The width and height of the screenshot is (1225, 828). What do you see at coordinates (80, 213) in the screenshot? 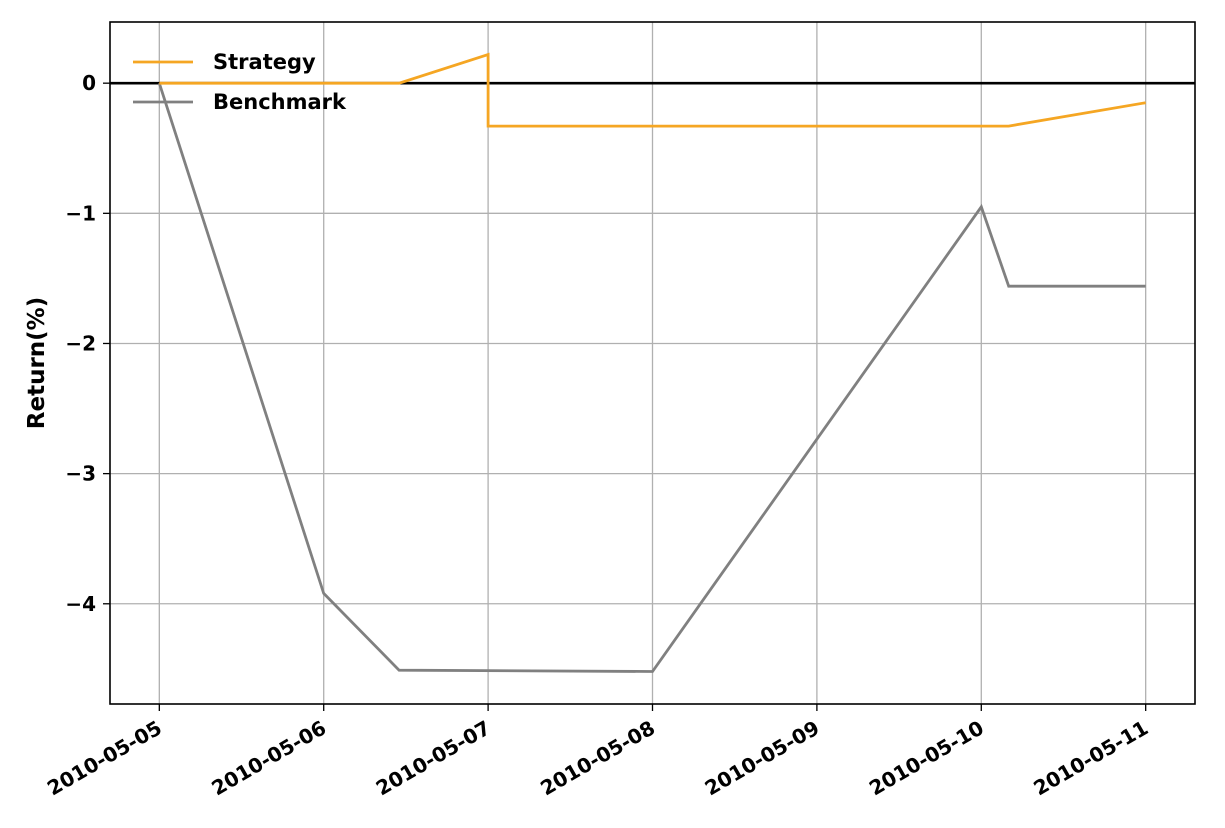
I see `y-tick-label: −1` at bounding box center [80, 213].